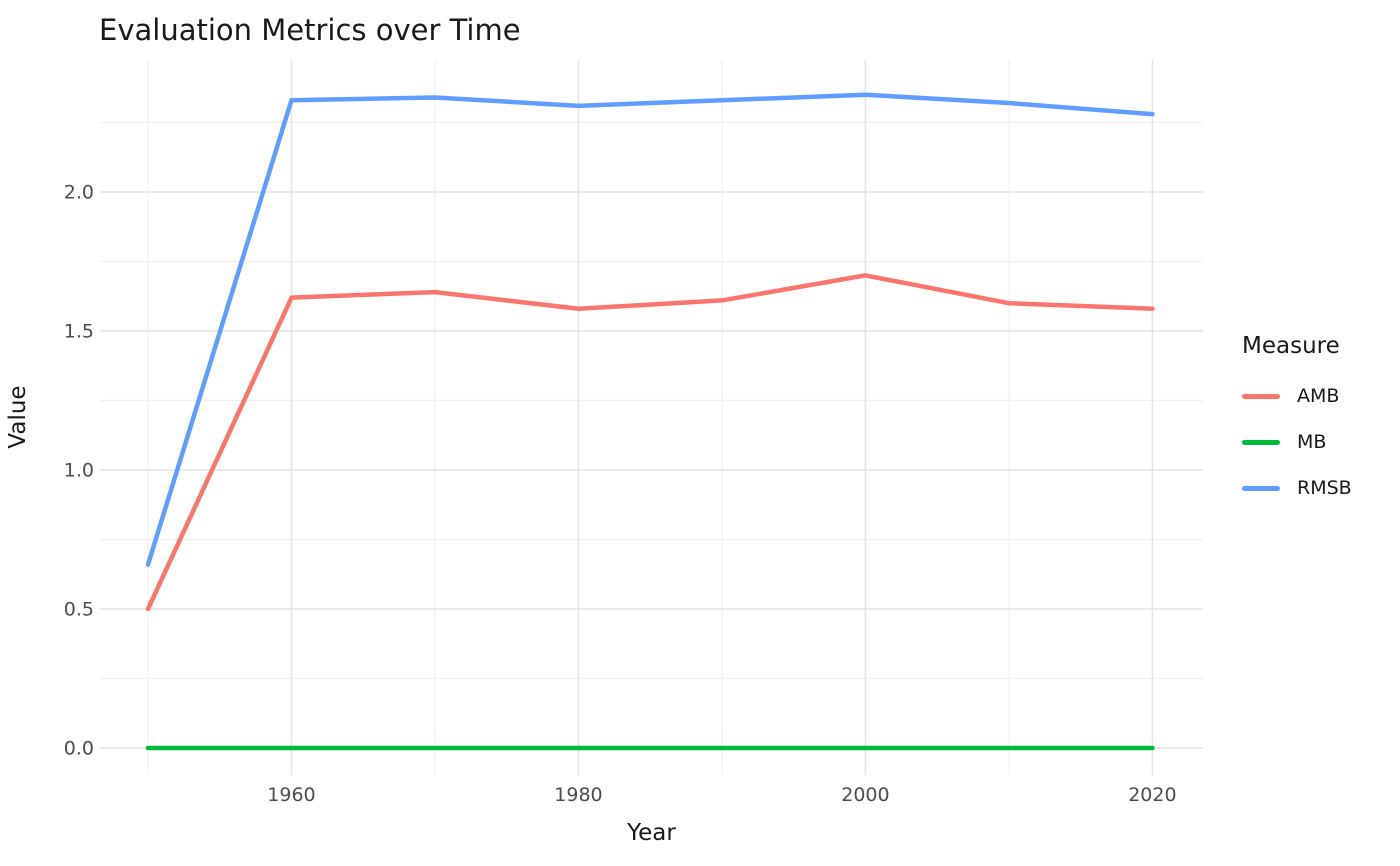 Image resolution: width=1400 pixels, height=866 pixels. I want to click on chart-title: Evaluation Metrics over Time, so click(310, 30).